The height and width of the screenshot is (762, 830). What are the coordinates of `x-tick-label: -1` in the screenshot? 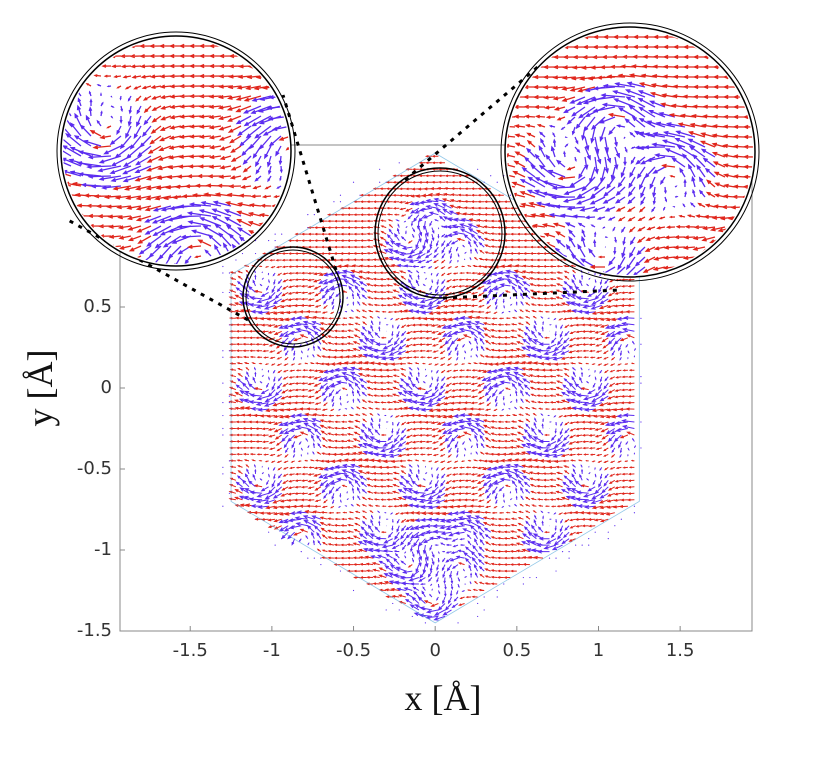 It's located at (272, 650).